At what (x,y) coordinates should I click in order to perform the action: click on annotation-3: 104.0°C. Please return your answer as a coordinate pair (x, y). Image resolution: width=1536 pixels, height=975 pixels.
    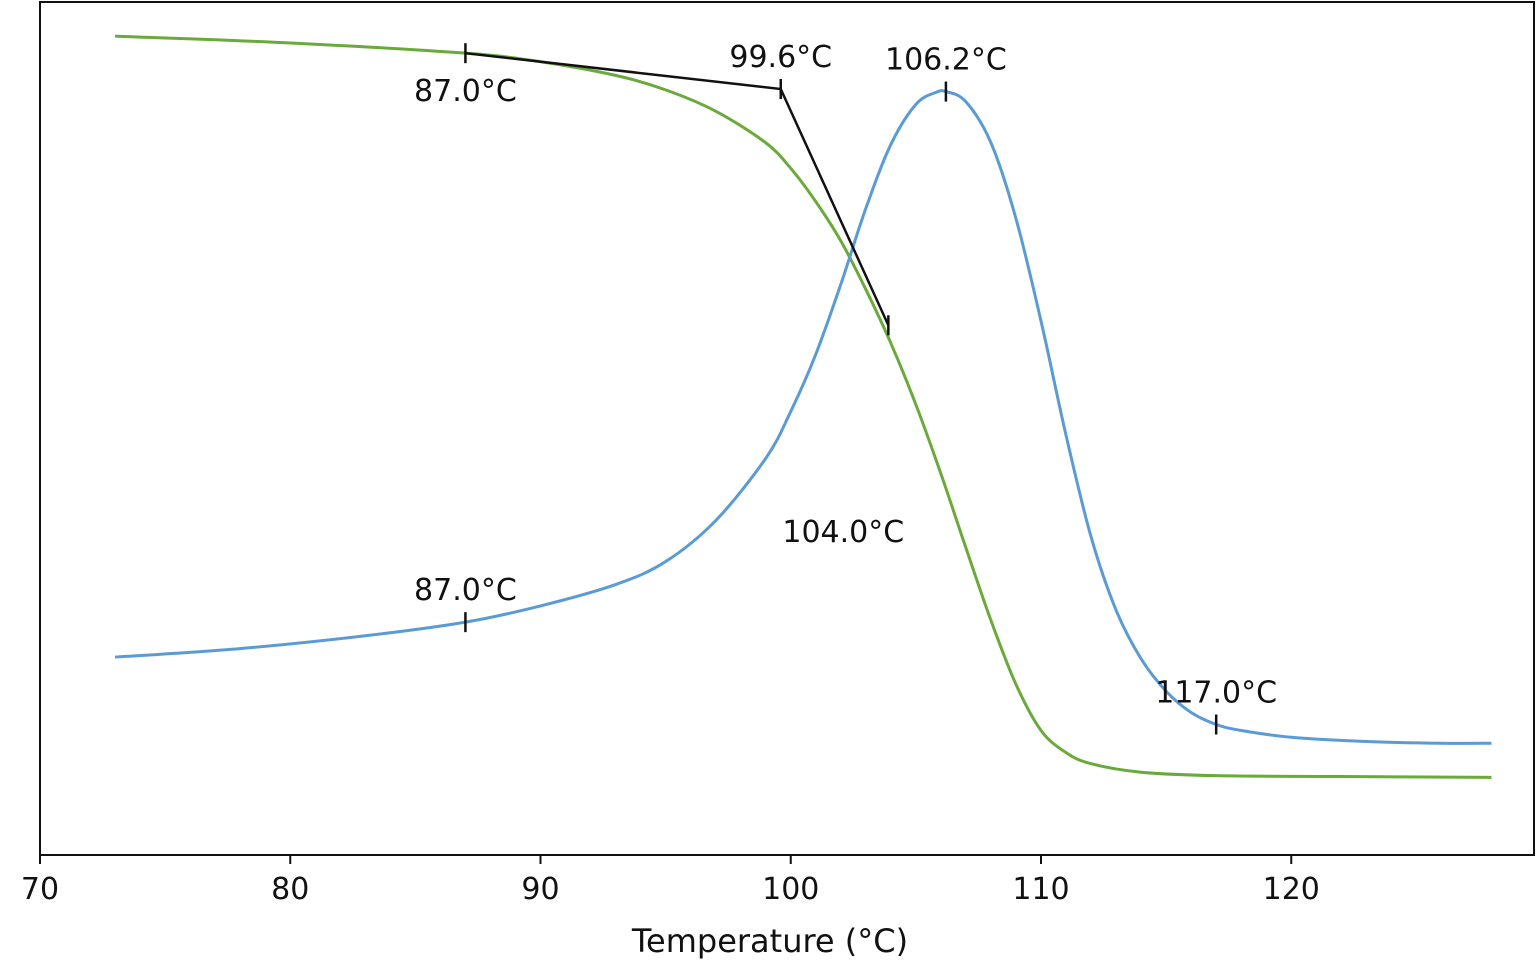
    Looking at the image, I should click on (843, 532).